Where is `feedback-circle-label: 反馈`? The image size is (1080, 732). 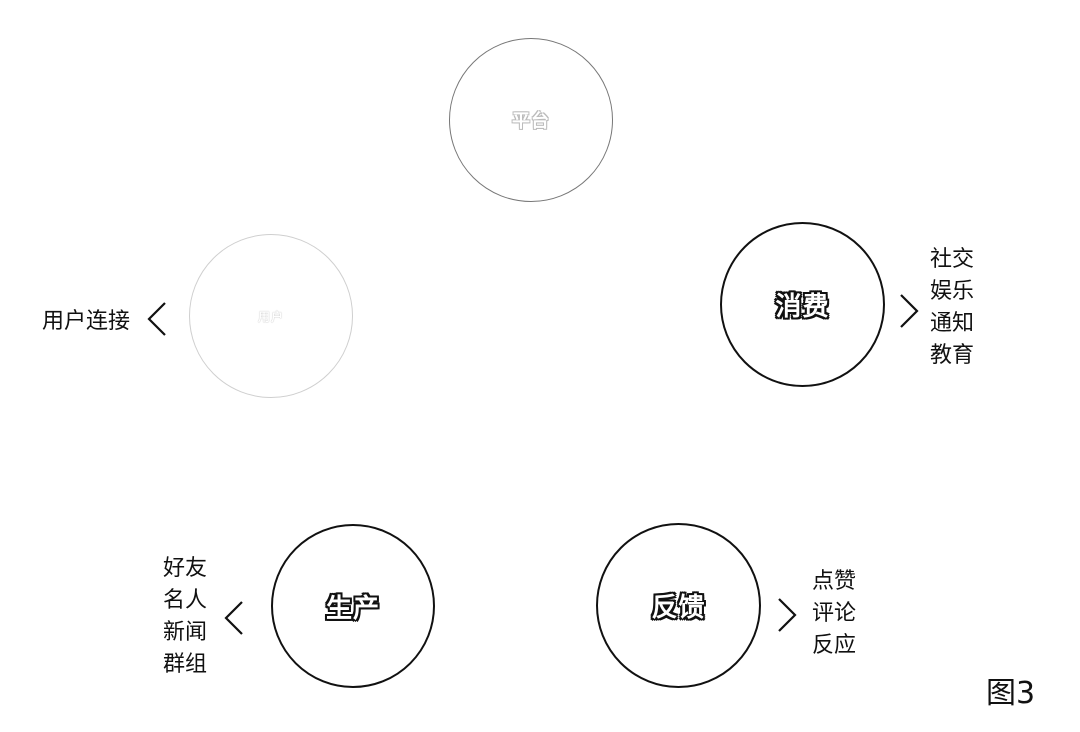 feedback-circle-label: 反馈 is located at coordinates (678, 608).